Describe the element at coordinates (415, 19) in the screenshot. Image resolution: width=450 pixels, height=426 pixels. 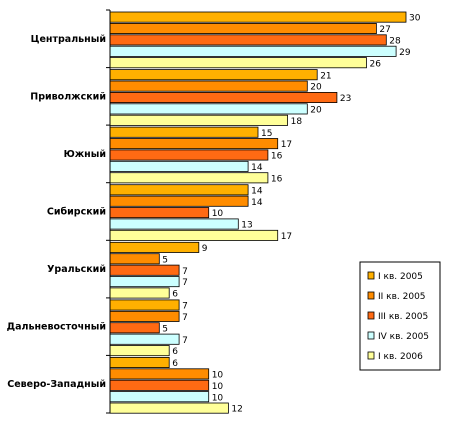
I see `value-label: 30` at that location.